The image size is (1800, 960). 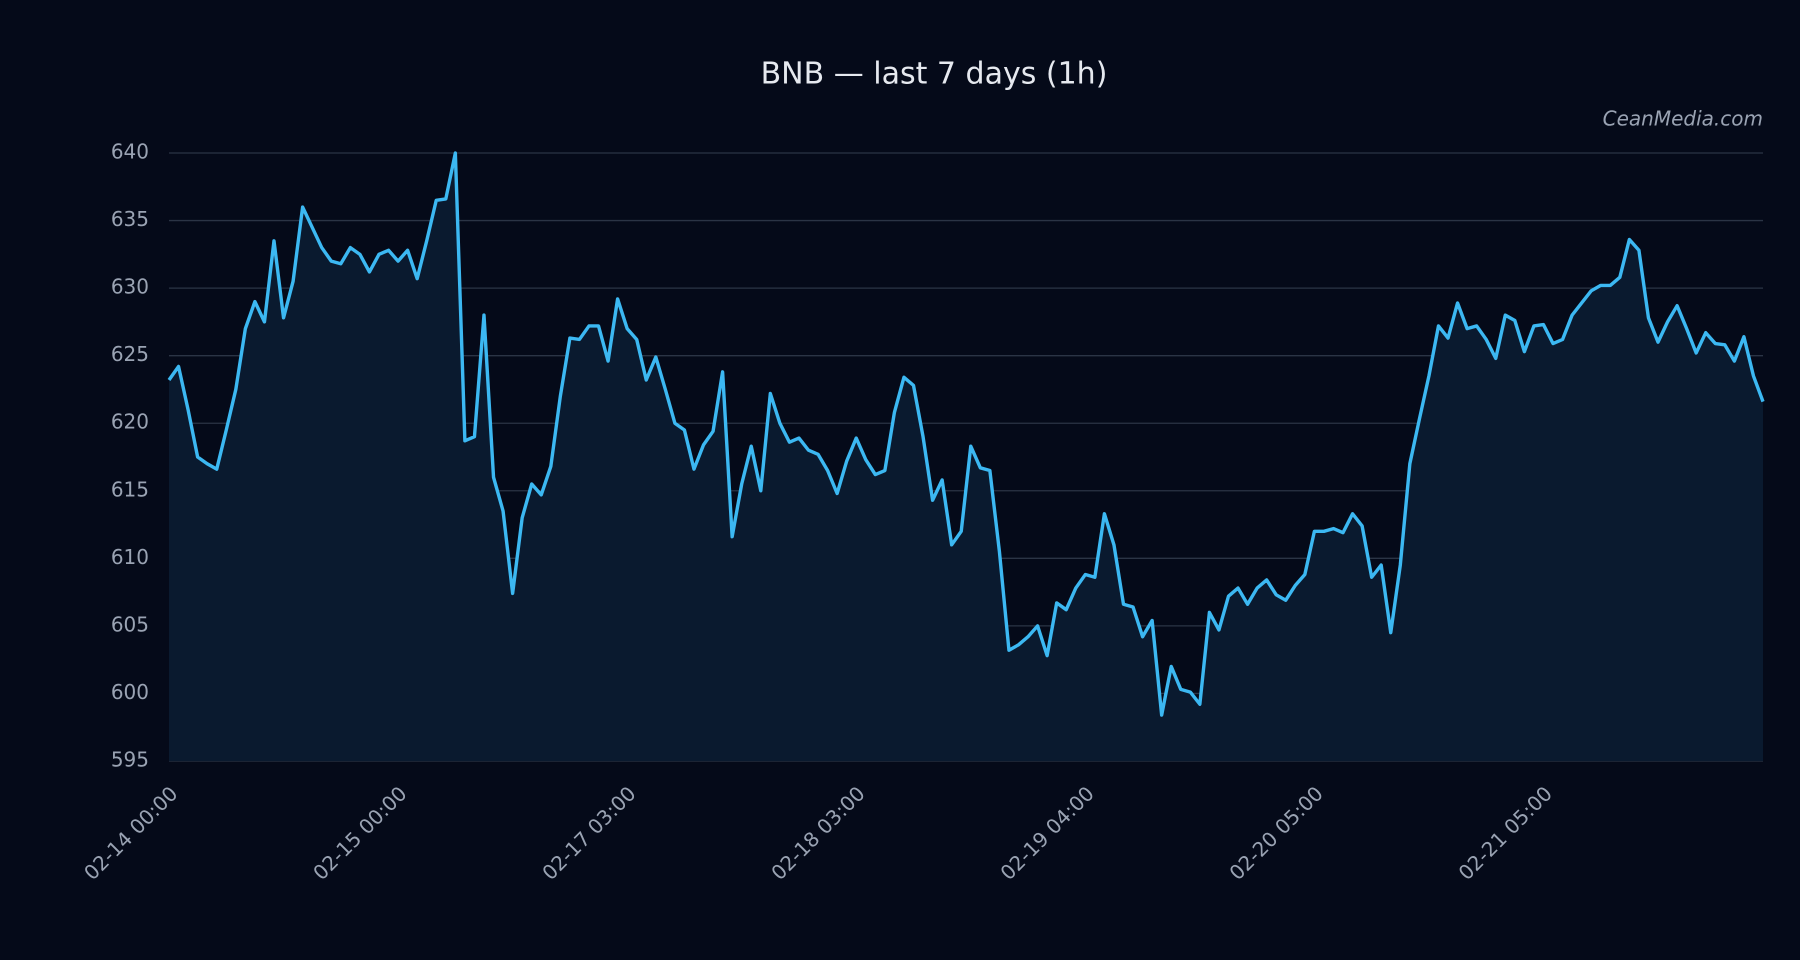 What do you see at coordinates (1683, 119) in the screenshot?
I see `watermark: CeanMedia.com` at bounding box center [1683, 119].